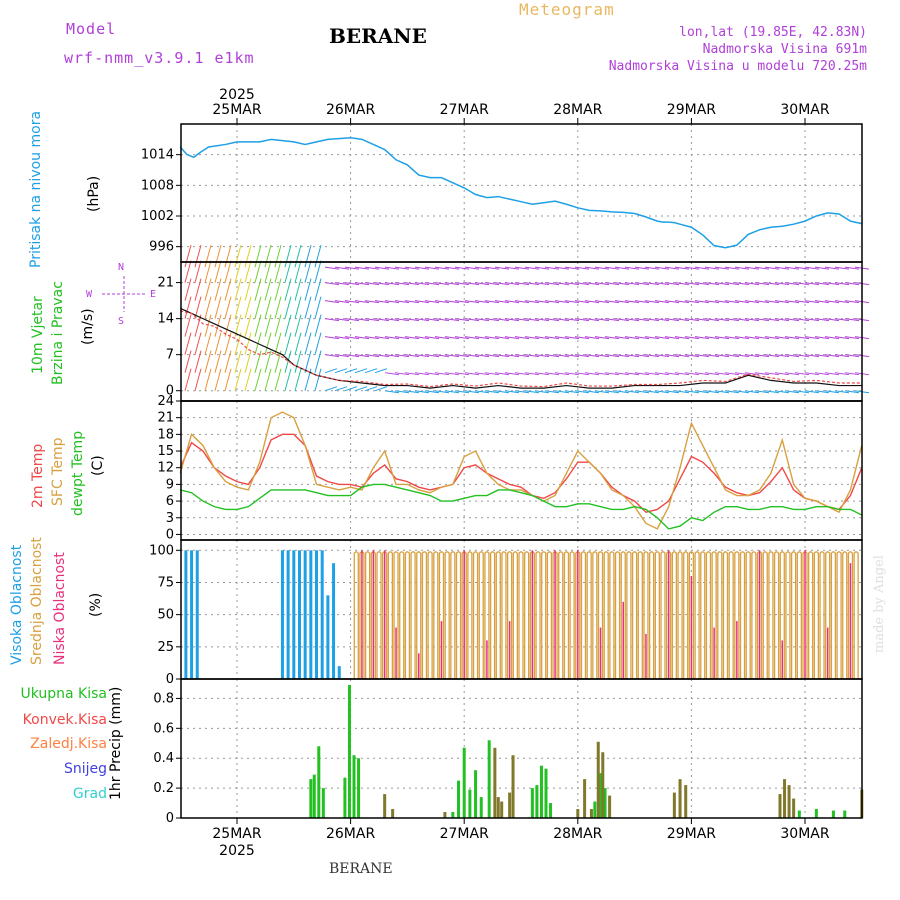 Image resolution: width=900 pixels, height=900 pixels. Describe the element at coordinates (165, 582) in the screenshot. I see `y-tick-label: 75` at that location.